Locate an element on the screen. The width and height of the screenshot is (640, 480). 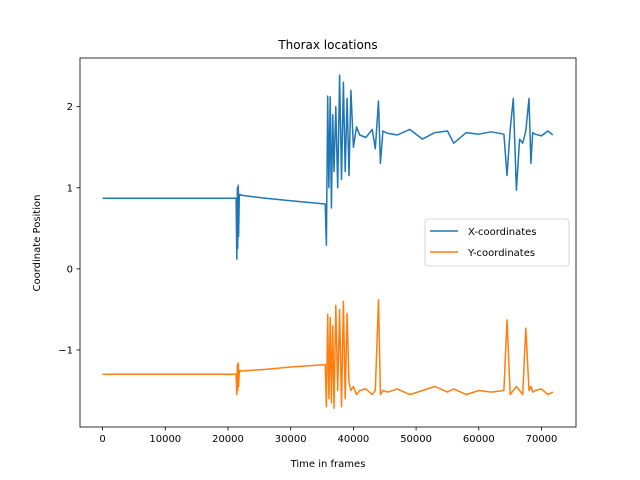
x-tick-label: 40000 is located at coordinates (353, 439).